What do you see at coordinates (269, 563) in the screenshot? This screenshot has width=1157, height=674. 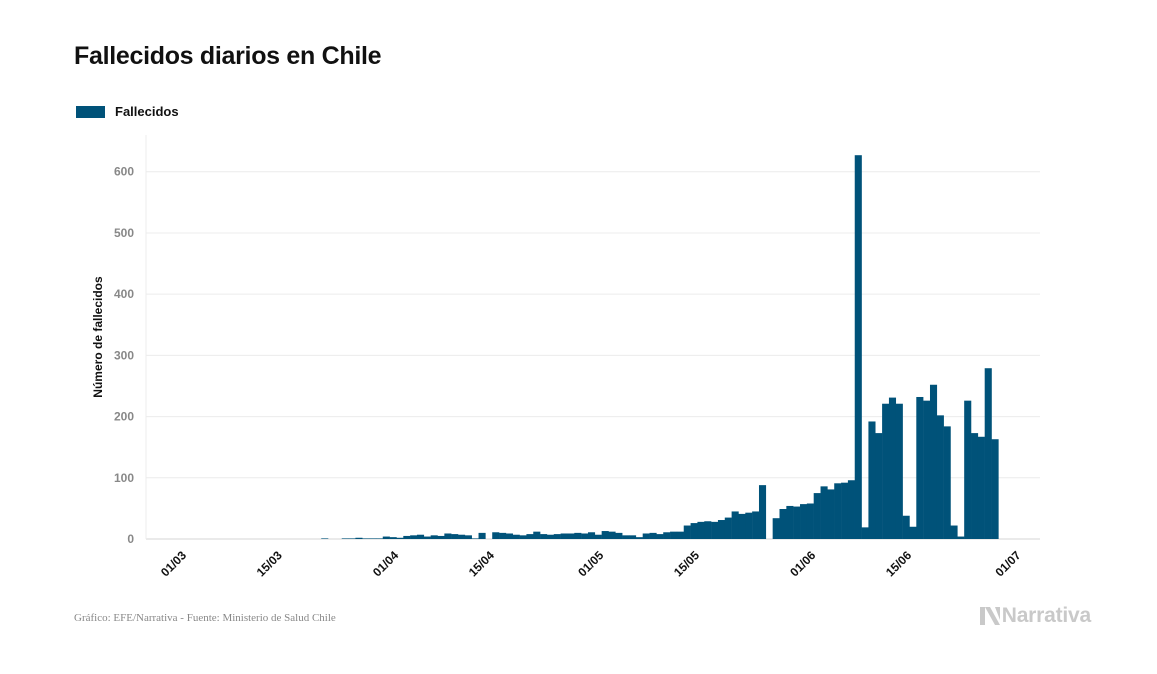 I see `x-tick-label: 15/03` at bounding box center [269, 563].